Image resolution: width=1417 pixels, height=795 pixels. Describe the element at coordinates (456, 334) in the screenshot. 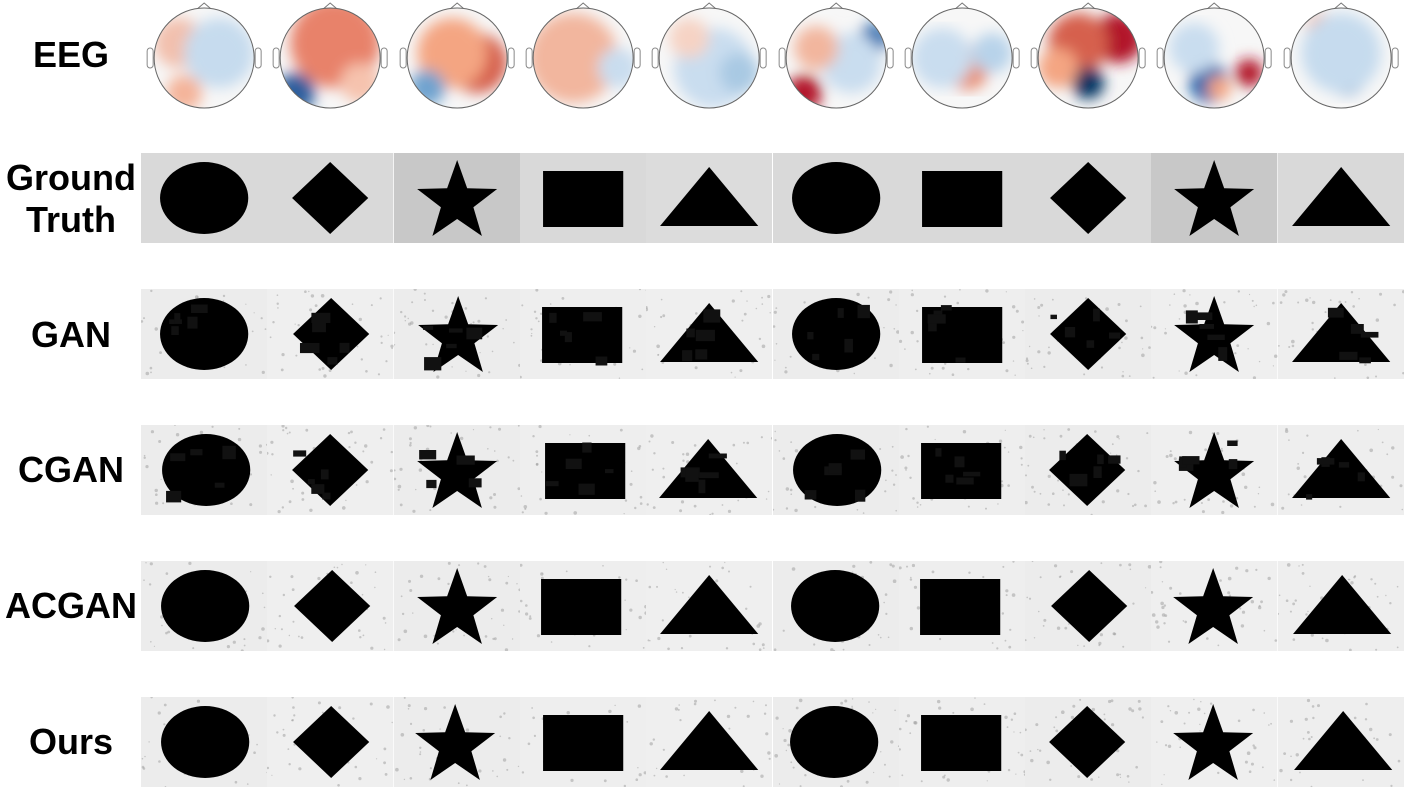

I see `gan-tile-star` at that location.